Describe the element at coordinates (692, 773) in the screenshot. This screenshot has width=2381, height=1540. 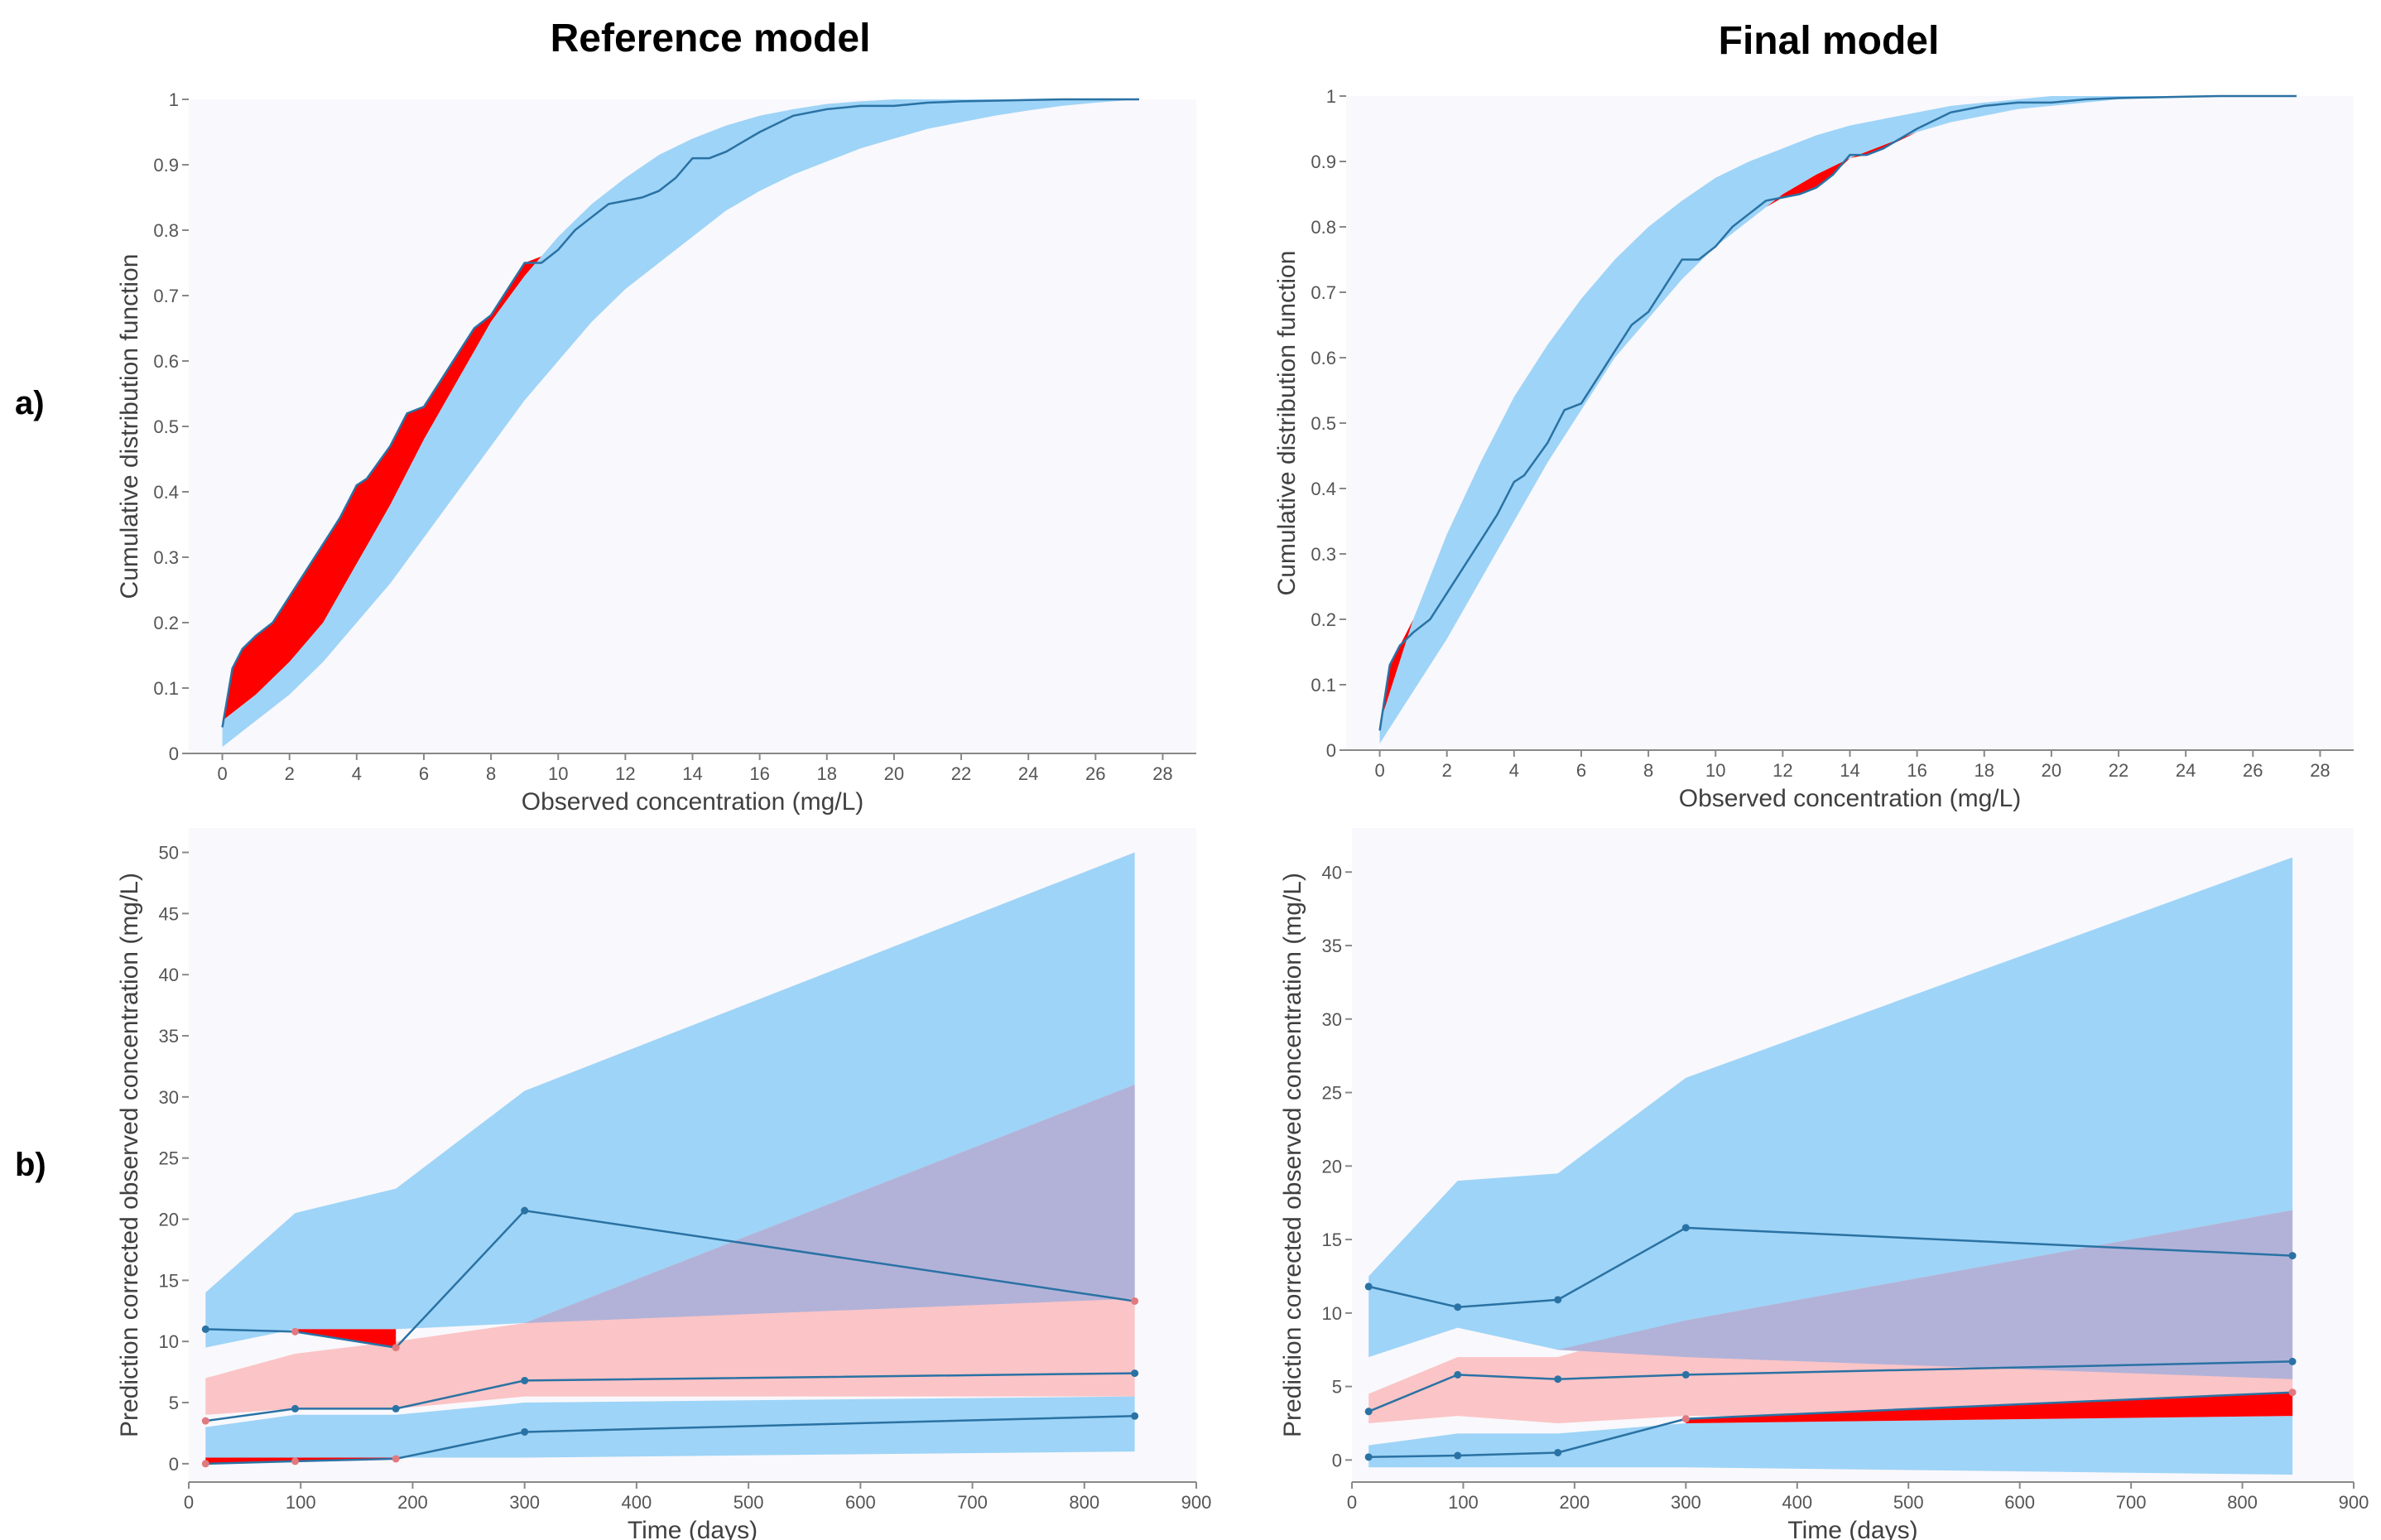
I see `x-tick-label: 14` at that location.